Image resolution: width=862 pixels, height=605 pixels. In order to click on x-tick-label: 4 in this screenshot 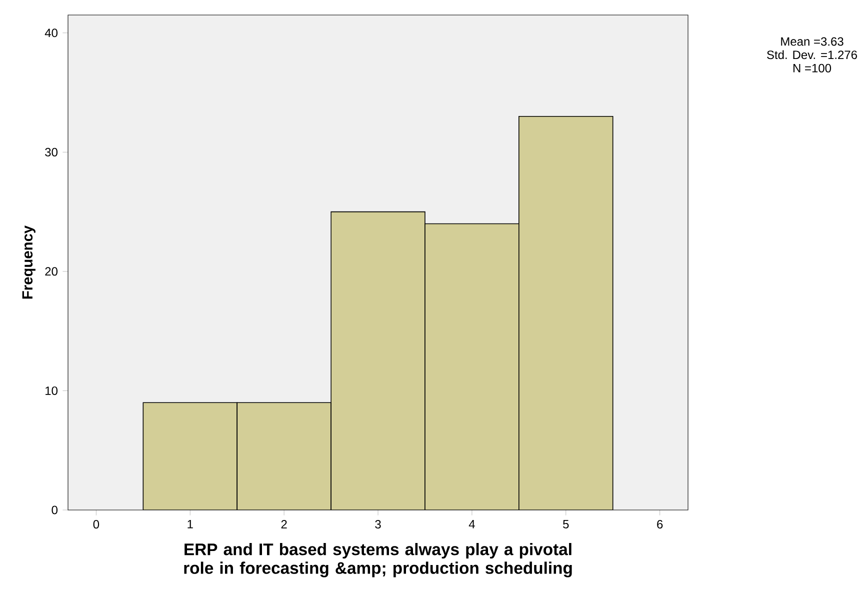, I will do `click(471, 524)`.